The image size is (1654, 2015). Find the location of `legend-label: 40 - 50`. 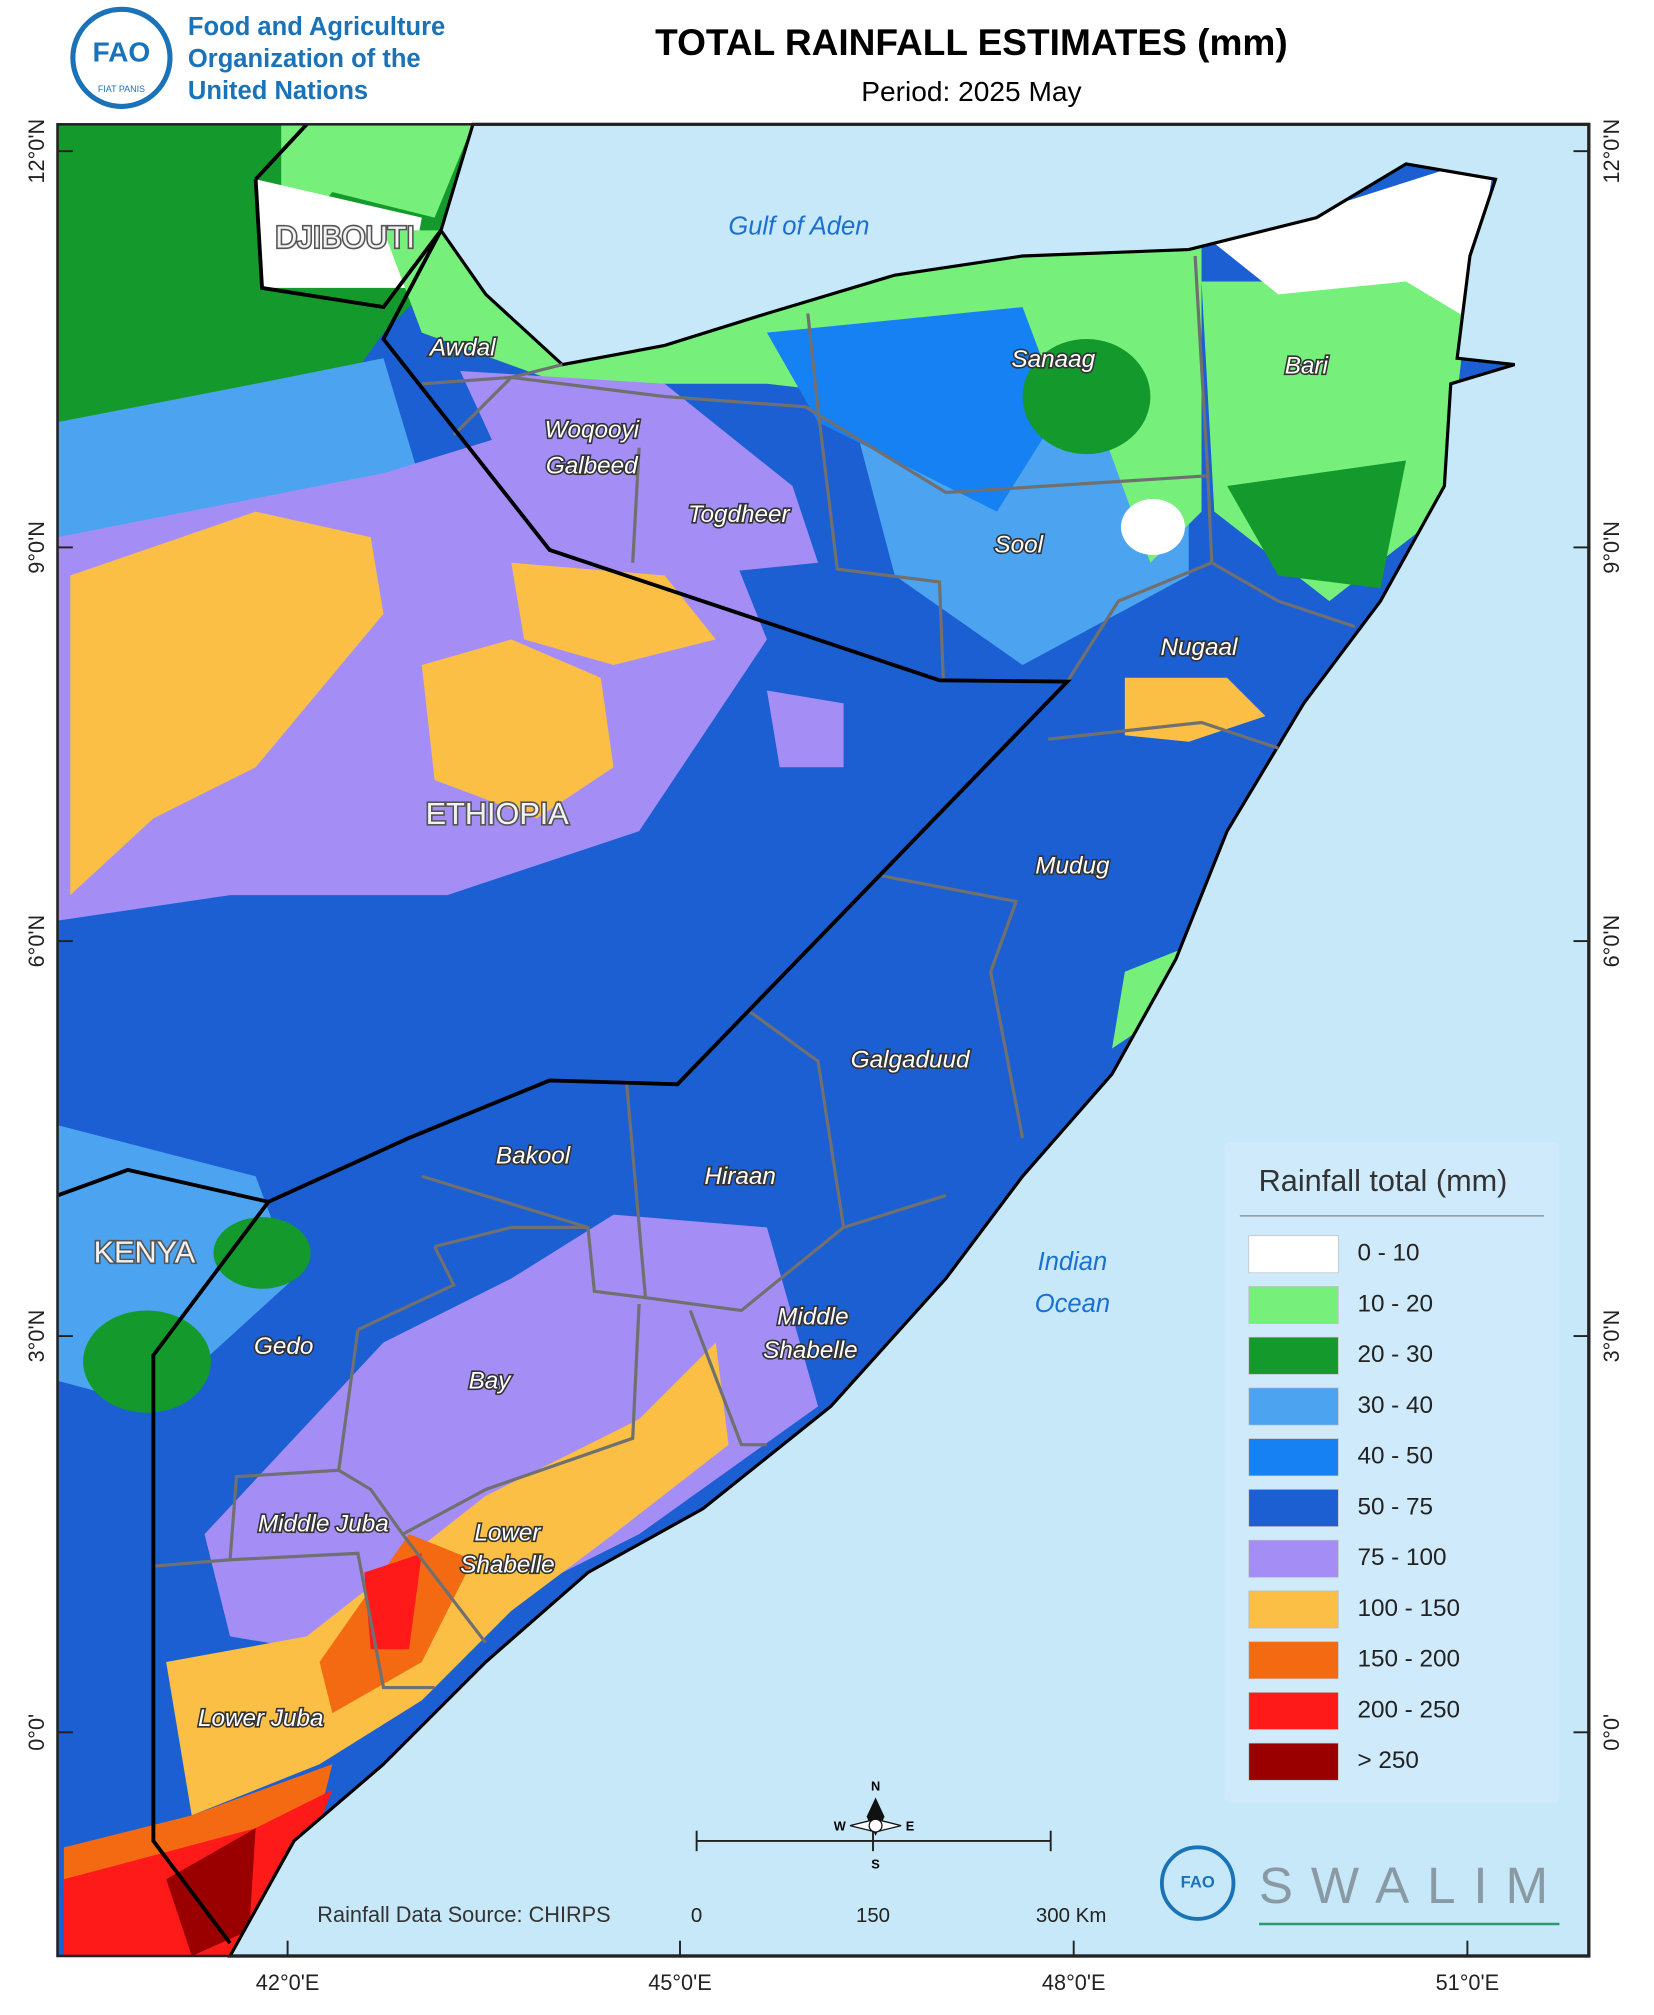

legend-label: 40 - 50 is located at coordinates (1395, 1456).